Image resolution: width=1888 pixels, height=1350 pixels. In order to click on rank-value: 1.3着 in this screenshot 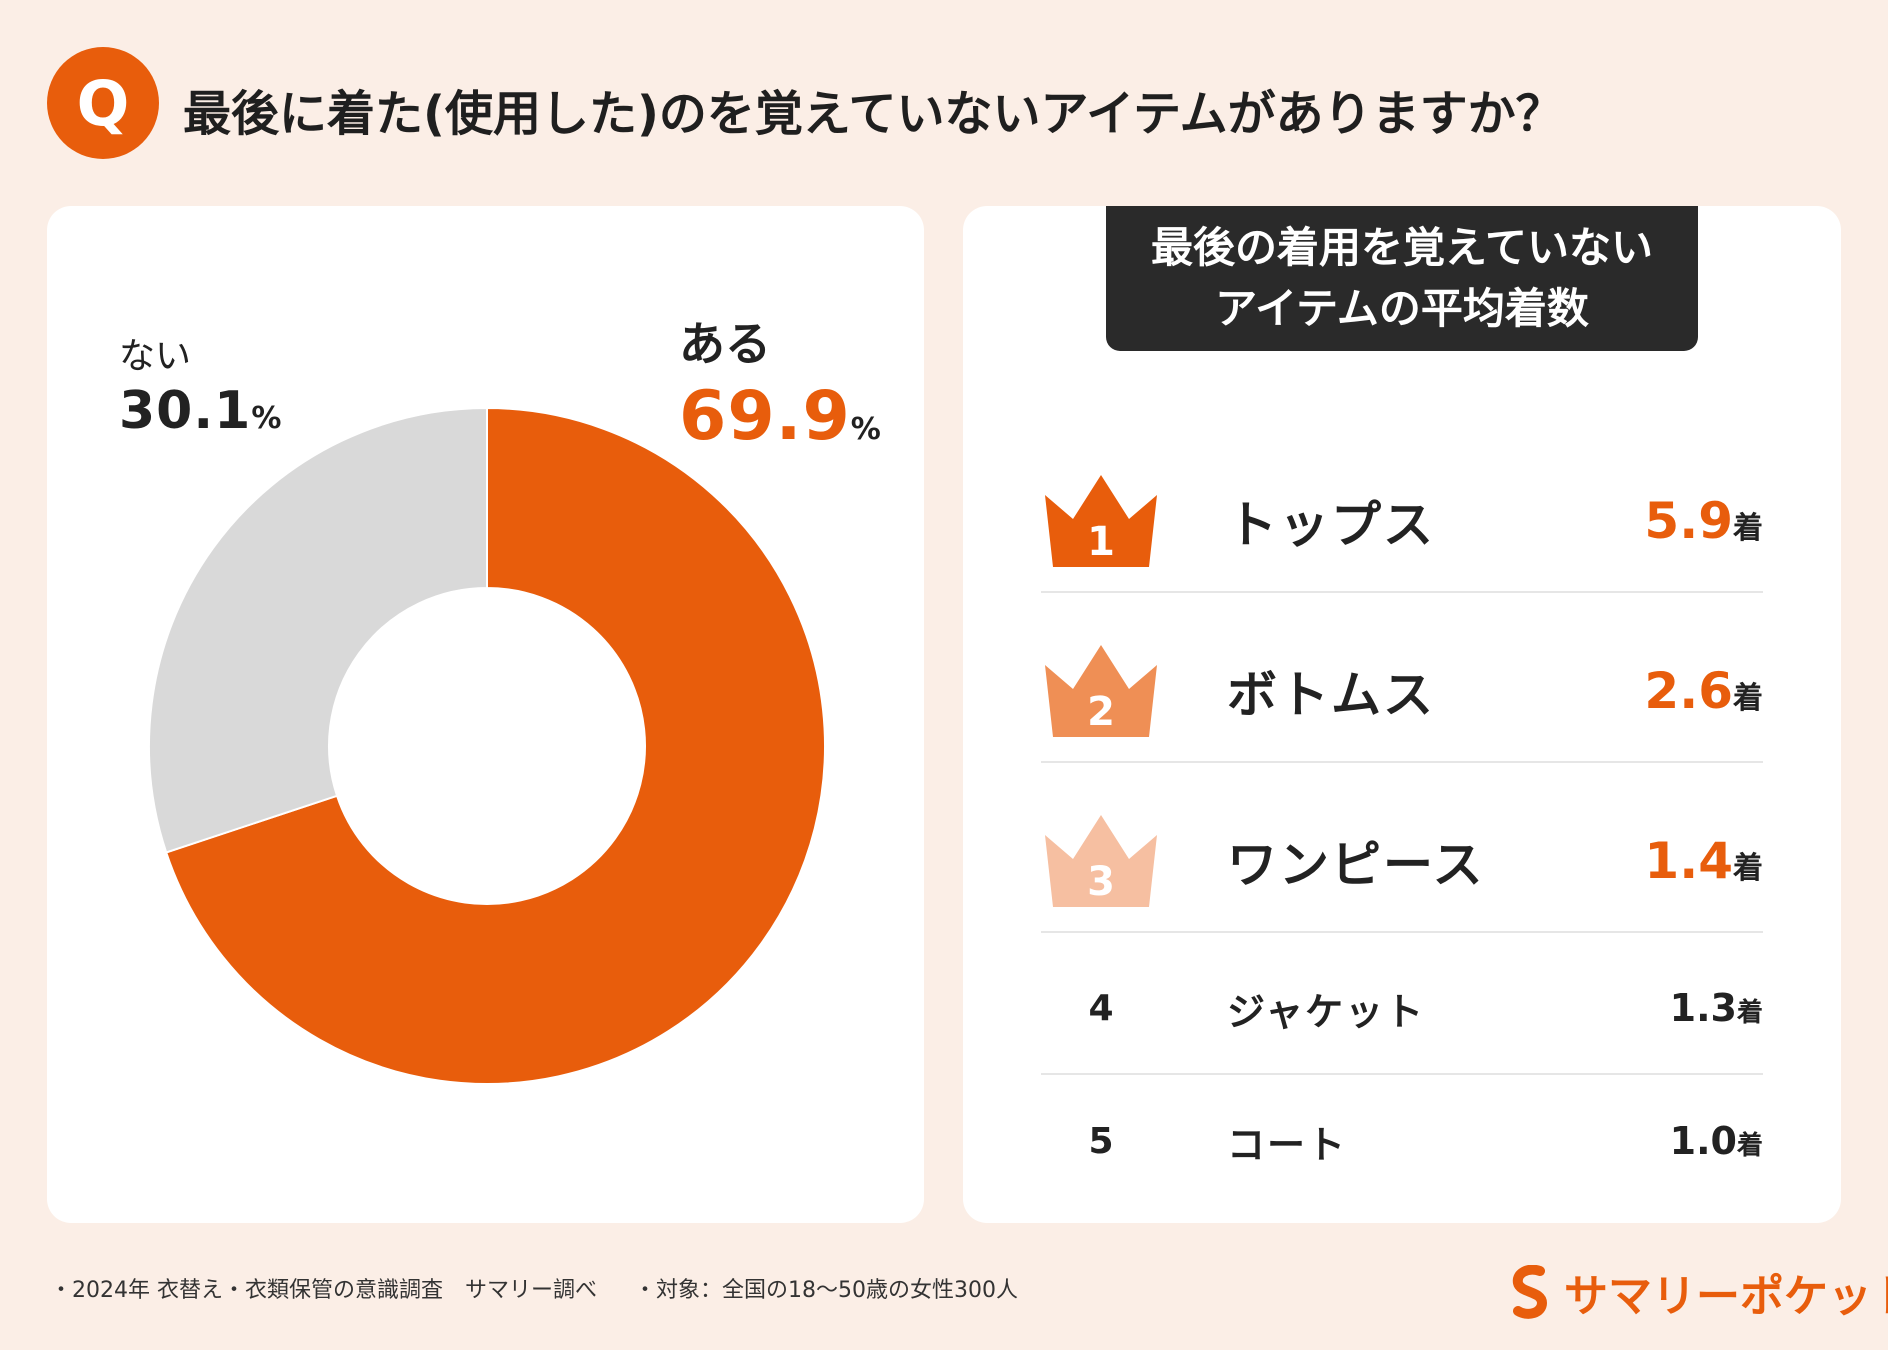, I will do `click(1716, 1008)`.